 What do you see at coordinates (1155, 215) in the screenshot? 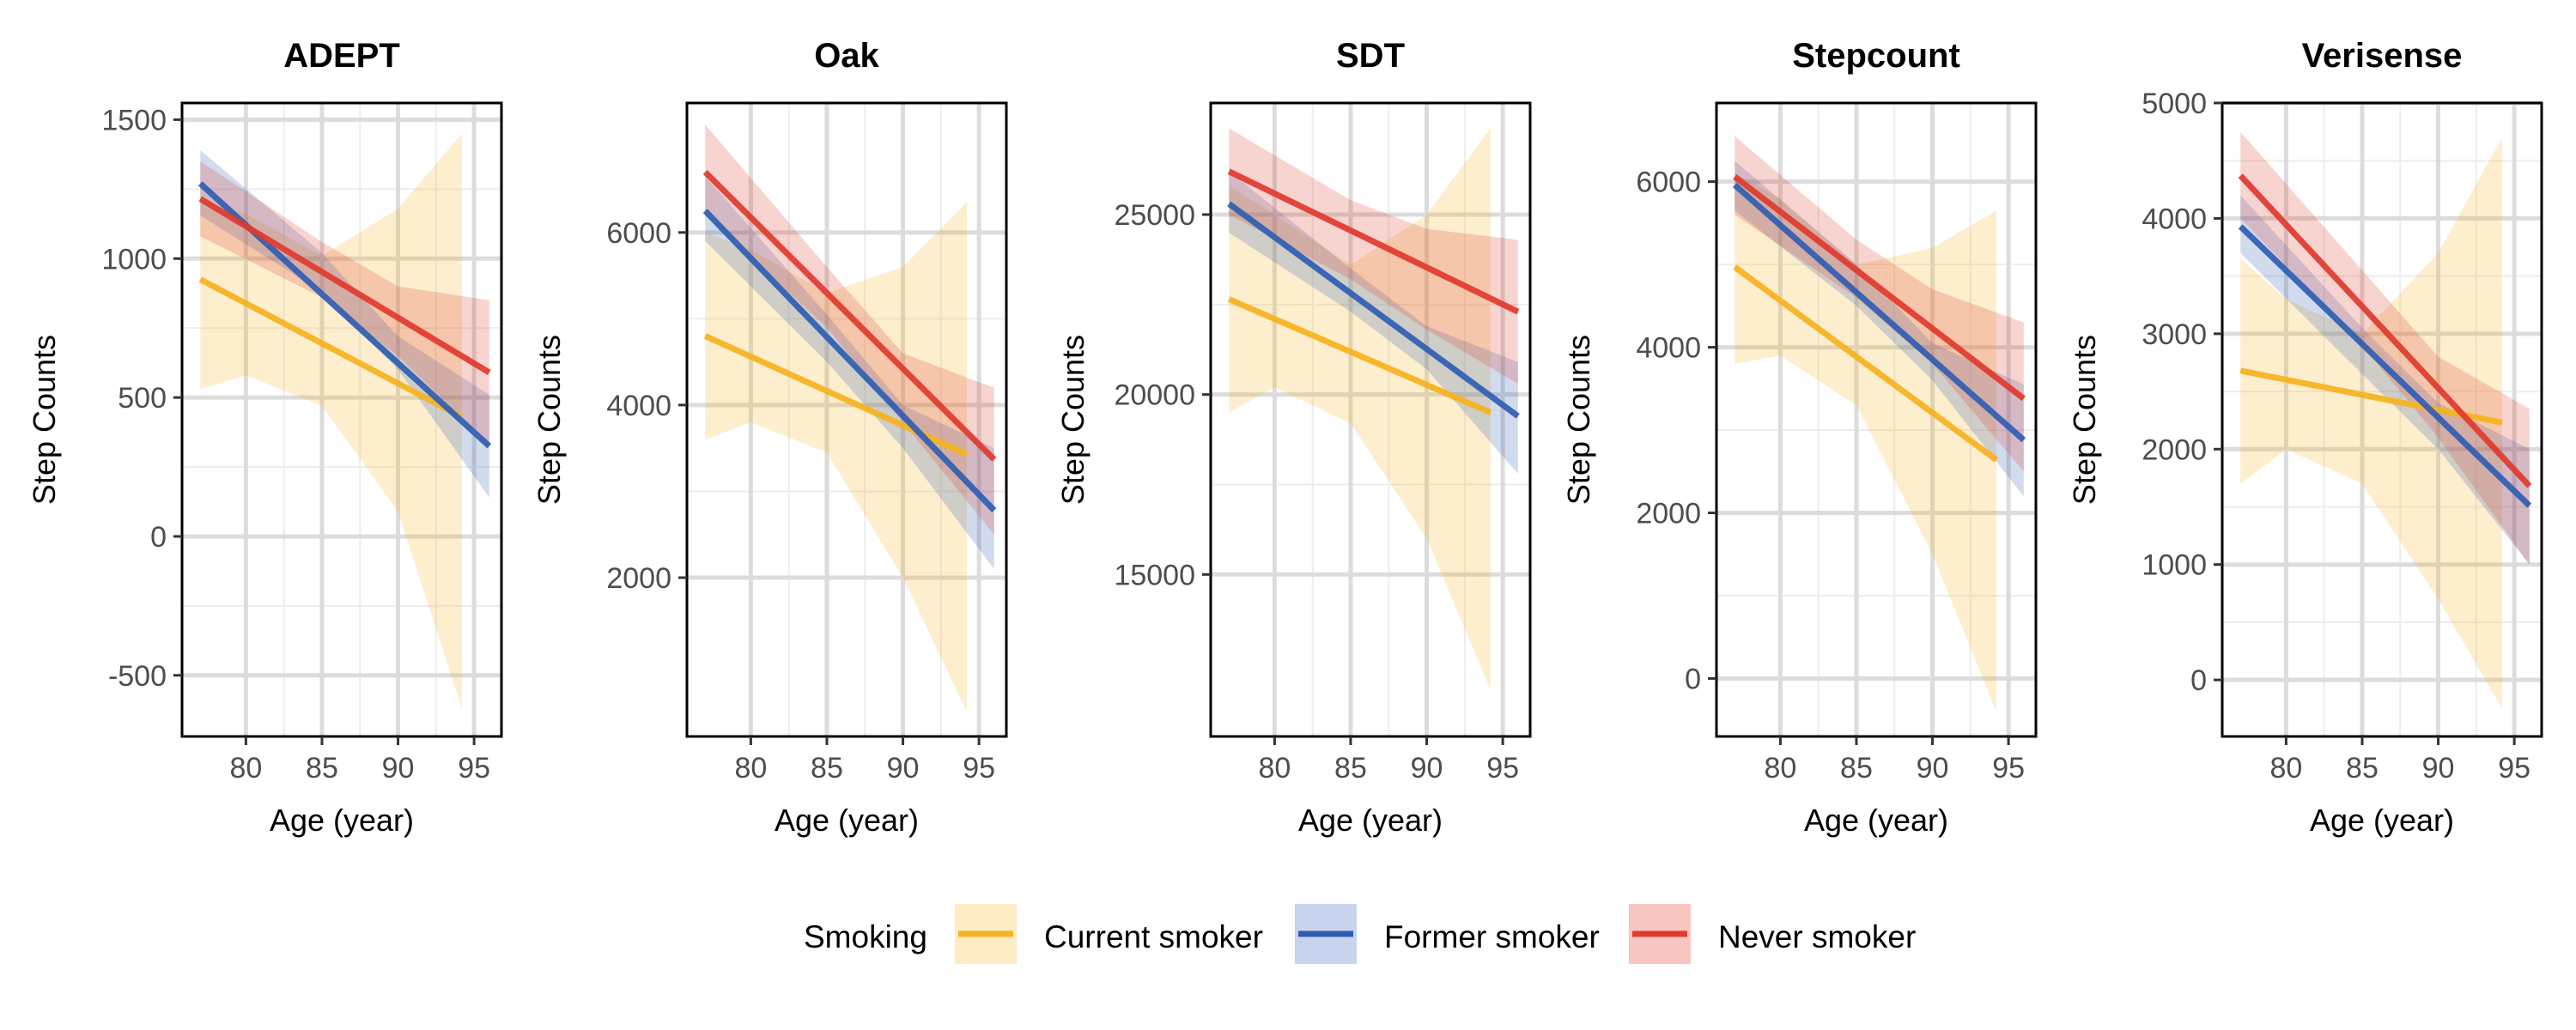
I see `y-tick-label: 25000` at bounding box center [1155, 215].